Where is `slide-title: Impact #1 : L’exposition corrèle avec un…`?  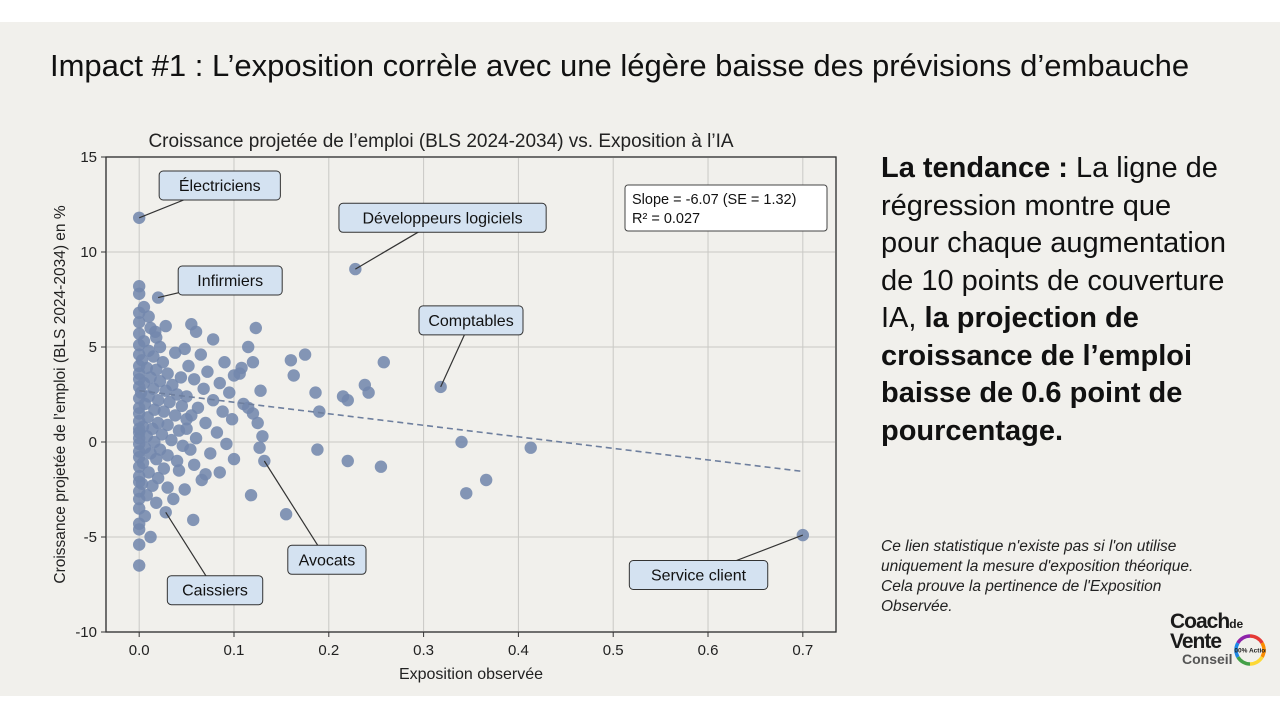
slide-title: Impact #1 : L’exposition corrèle avec un… is located at coordinates (620, 65).